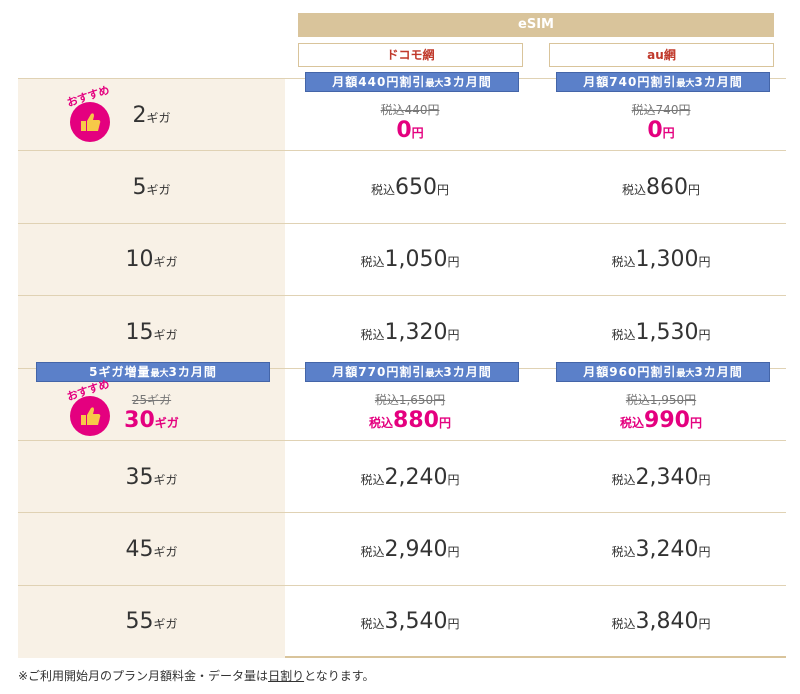  I want to click on original-price: 税込740円, so click(661, 110).